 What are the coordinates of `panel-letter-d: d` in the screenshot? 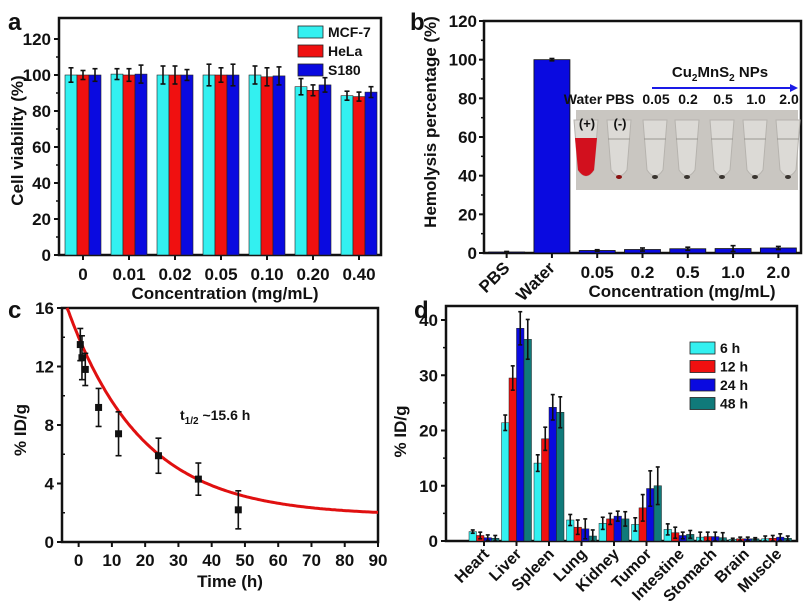 It's located at (421, 310).